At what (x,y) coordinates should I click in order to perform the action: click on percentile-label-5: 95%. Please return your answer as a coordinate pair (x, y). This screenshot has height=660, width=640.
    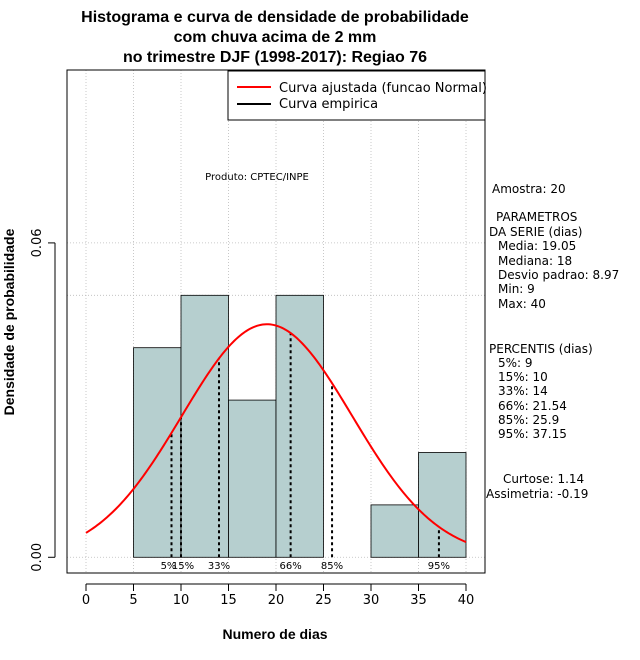
    Looking at the image, I should click on (439, 566).